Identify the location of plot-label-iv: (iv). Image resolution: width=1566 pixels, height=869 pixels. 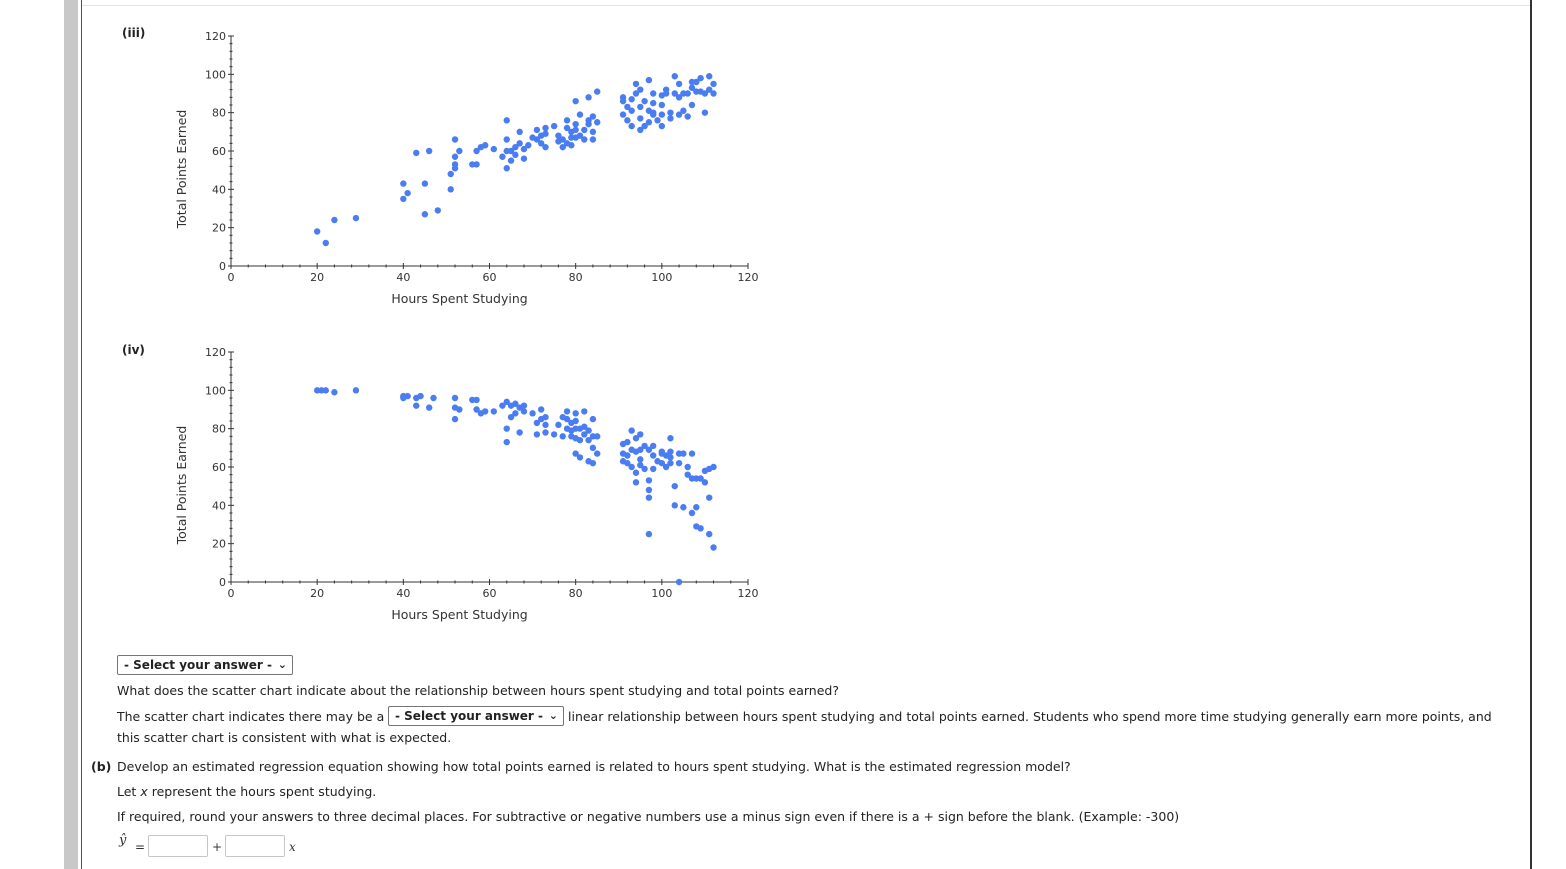
(133, 350).